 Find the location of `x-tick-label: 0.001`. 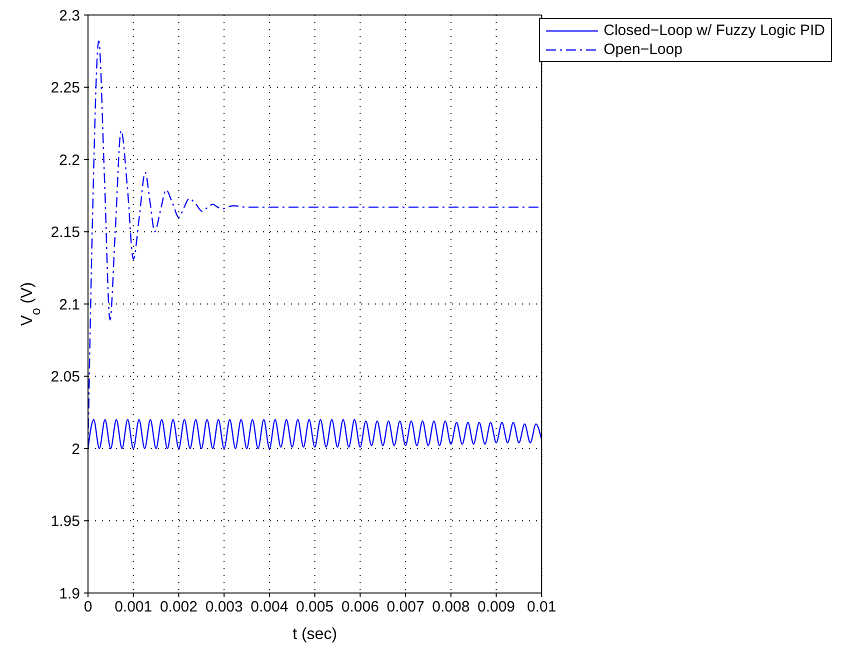

x-tick-label: 0.001 is located at coordinates (133, 607).